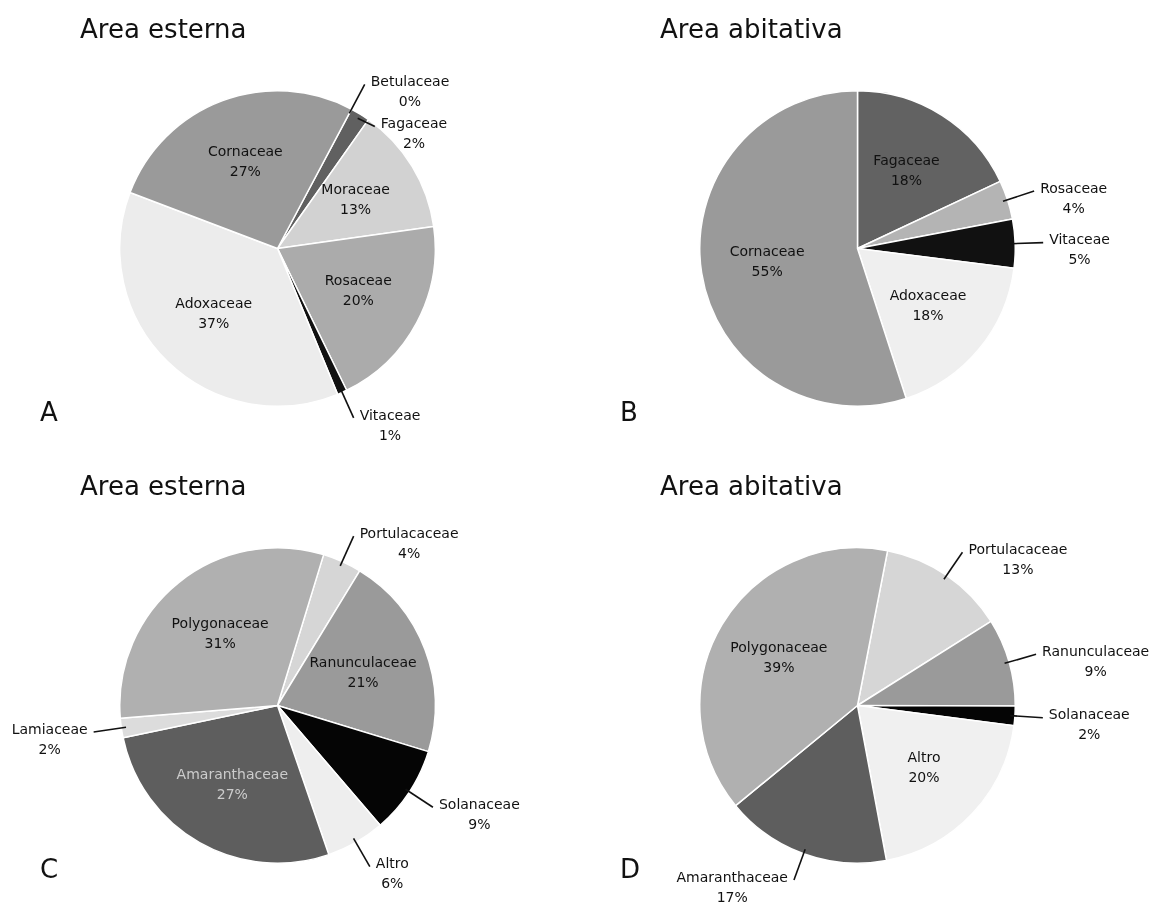 This screenshot has height=914, width=1160. Describe the element at coordinates (390, 434) in the screenshot. I see `data-label: 1%` at that location.